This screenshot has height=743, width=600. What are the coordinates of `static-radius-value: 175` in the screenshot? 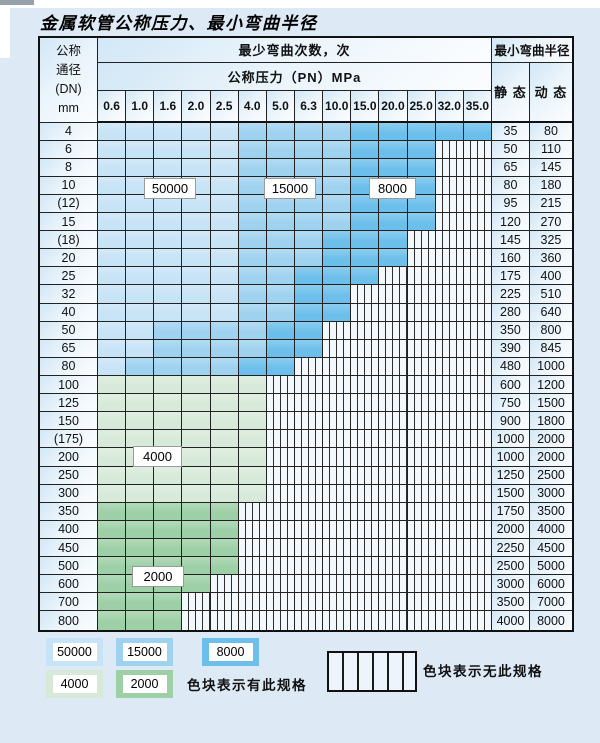 It's located at (510, 276).